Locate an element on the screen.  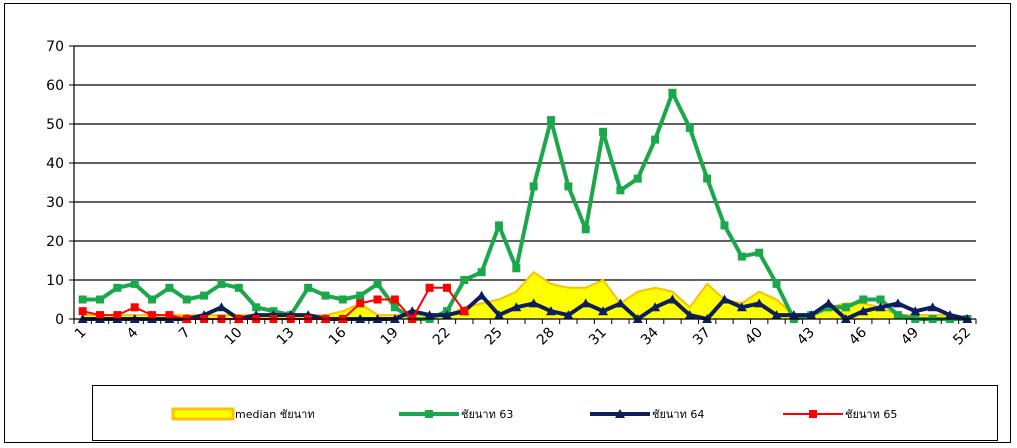
y-tick-label: 50 is located at coordinates (55, 125).